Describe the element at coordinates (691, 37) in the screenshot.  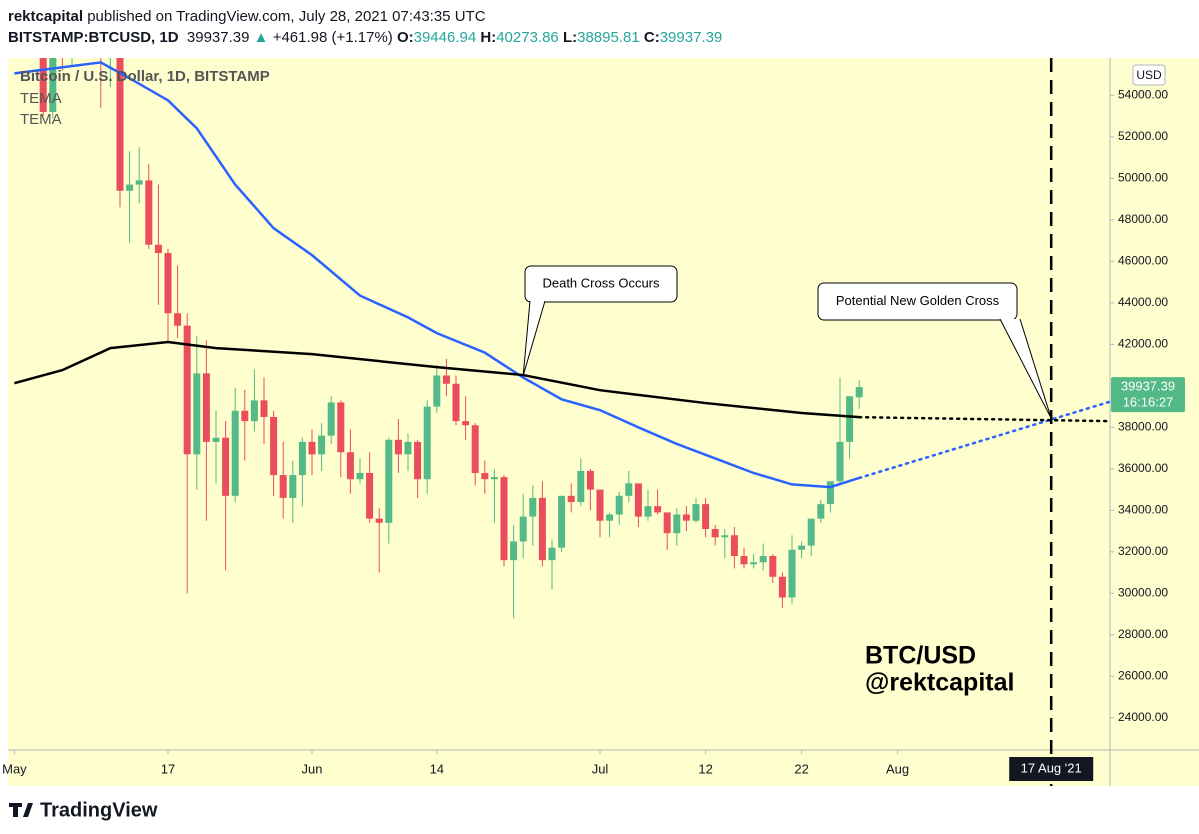
I see `close: 39937.39` at that location.